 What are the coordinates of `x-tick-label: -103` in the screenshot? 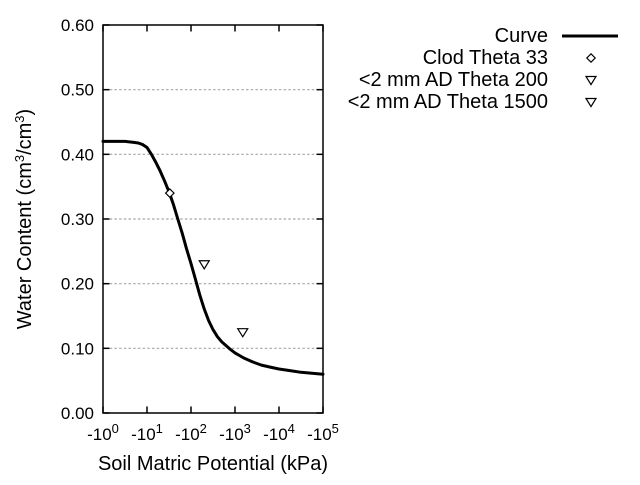 It's located at (235, 432).